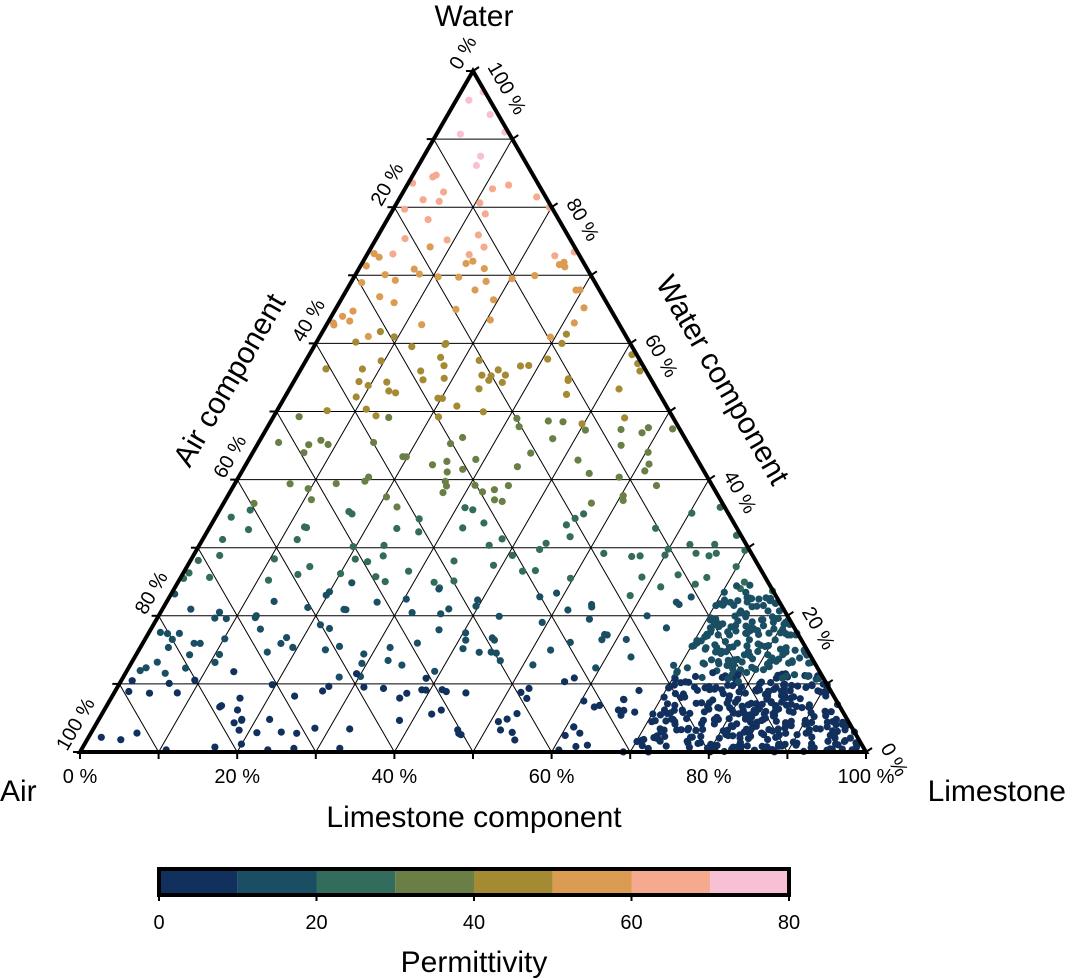 This screenshot has width=1068, height=980. I want to click on colorbar-tick-label: 0, so click(158, 923).